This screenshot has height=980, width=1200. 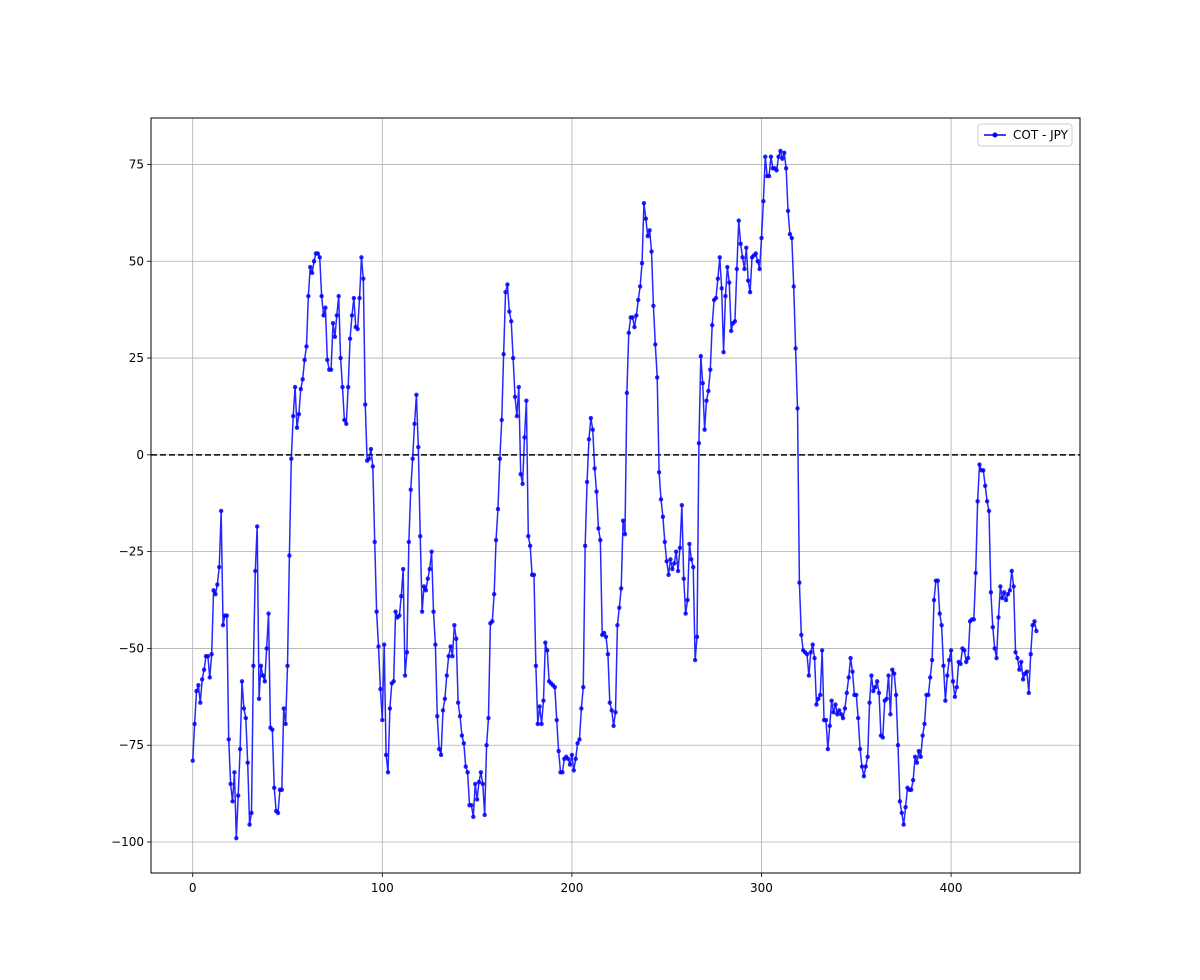 I want to click on legend-box, so click(x=1025, y=135).